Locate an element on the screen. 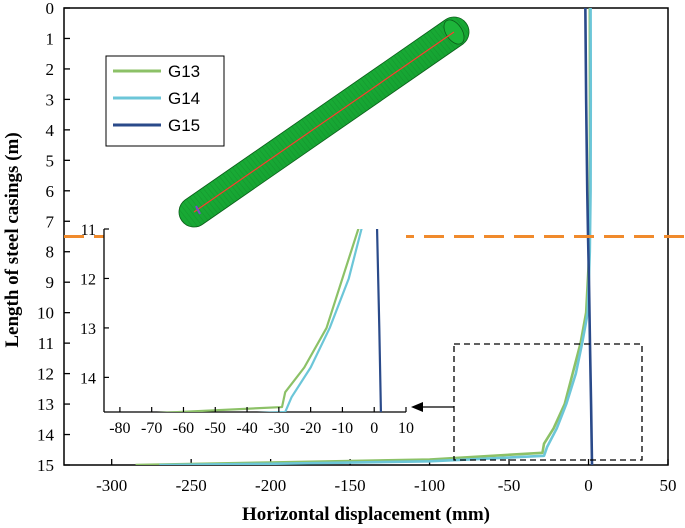 Image resolution: width=685 pixels, height=528 pixels. legend: G13 G14 G15 is located at coordinates (165, 101).